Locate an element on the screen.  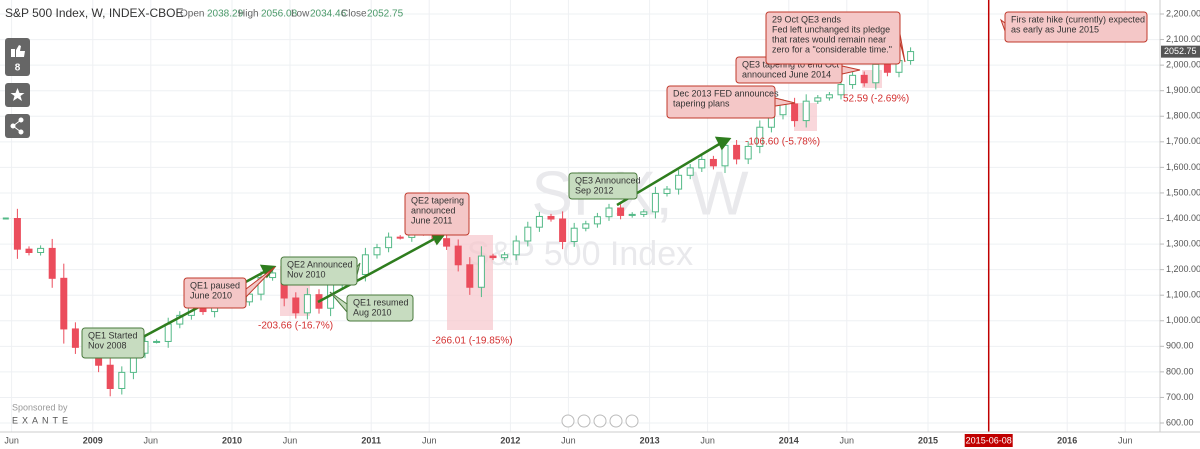
callout-text: June 2010 is located at coordinates (211, 295).